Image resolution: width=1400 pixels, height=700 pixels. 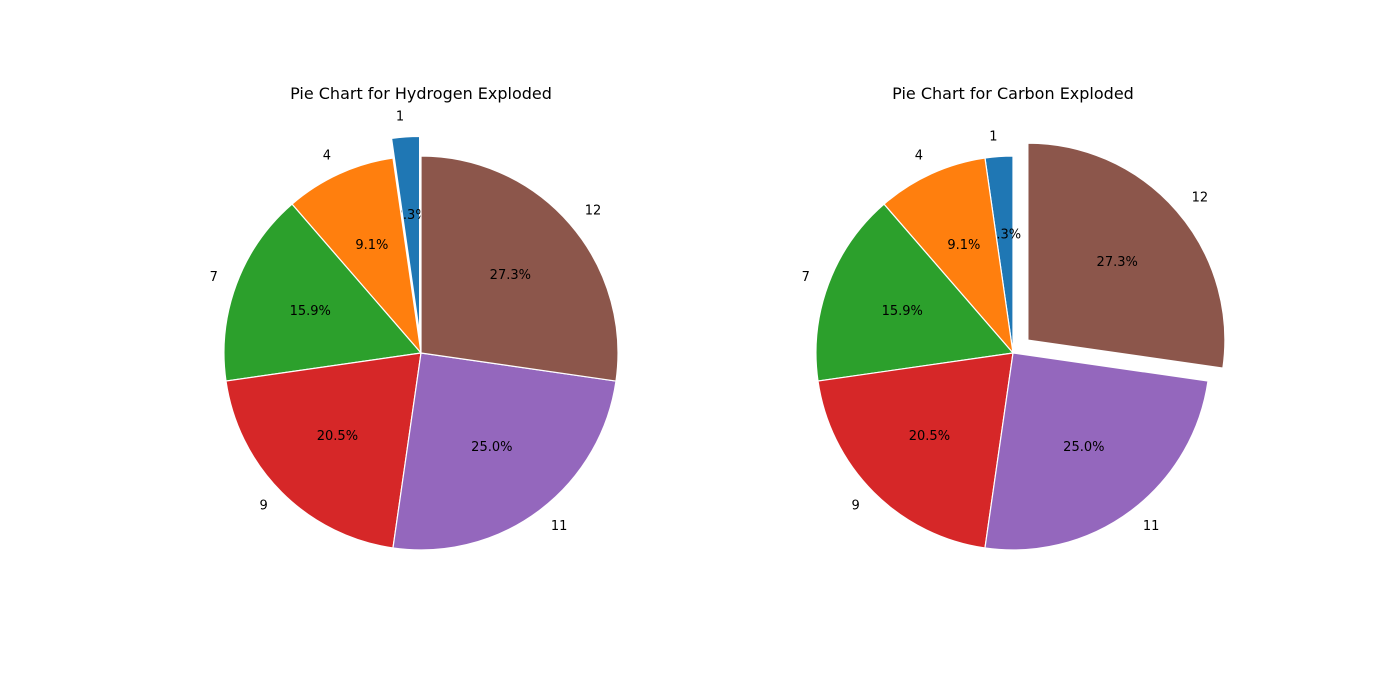 What do you see at coordinates (1013, 93) in the screenshot?
I see `chart-title: Pie Chart for Carbon Exploded` at bounding box center [1013, 93].